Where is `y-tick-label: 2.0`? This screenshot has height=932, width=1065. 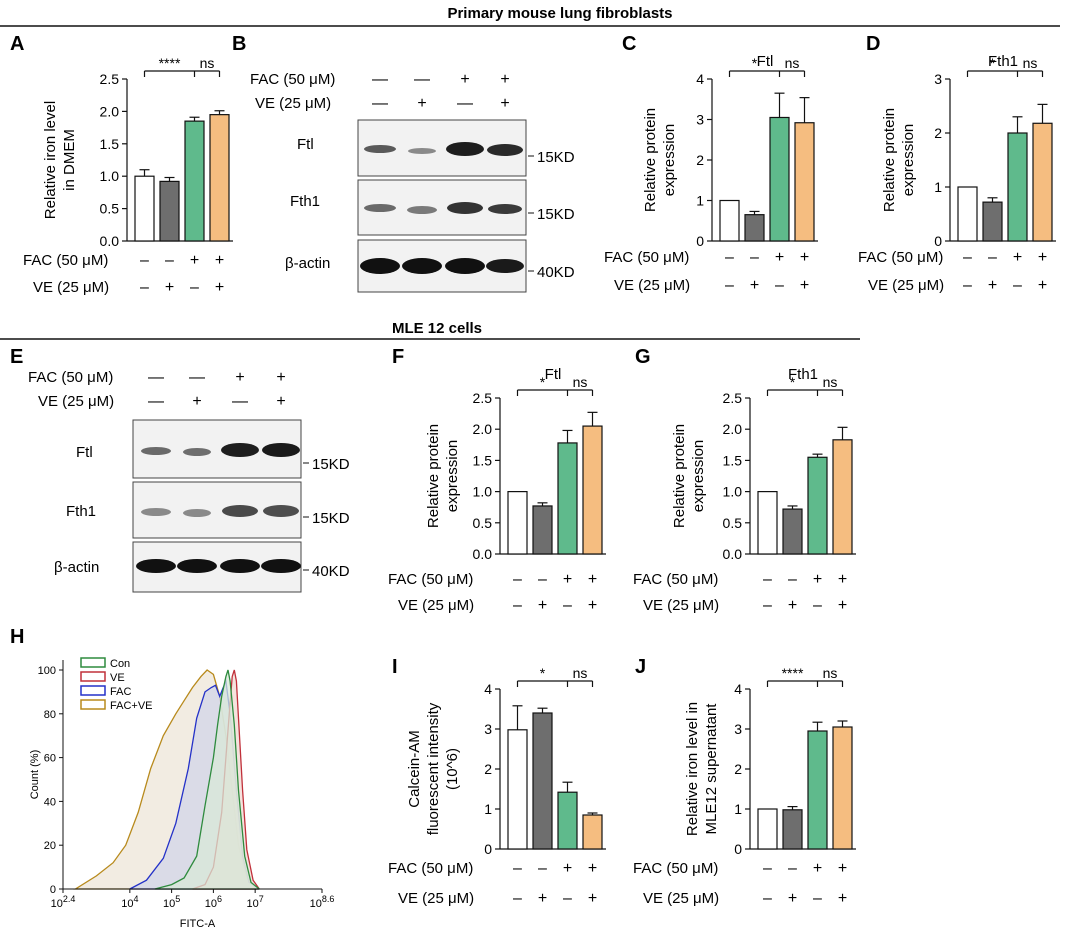
y-tick-label: 2.0 is located at coordinates (733, 429).